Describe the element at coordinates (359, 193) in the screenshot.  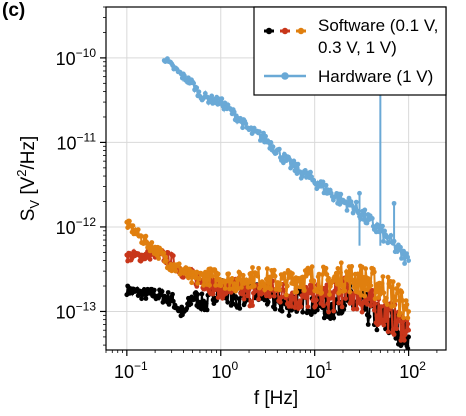
I see `spike-point` at that location.